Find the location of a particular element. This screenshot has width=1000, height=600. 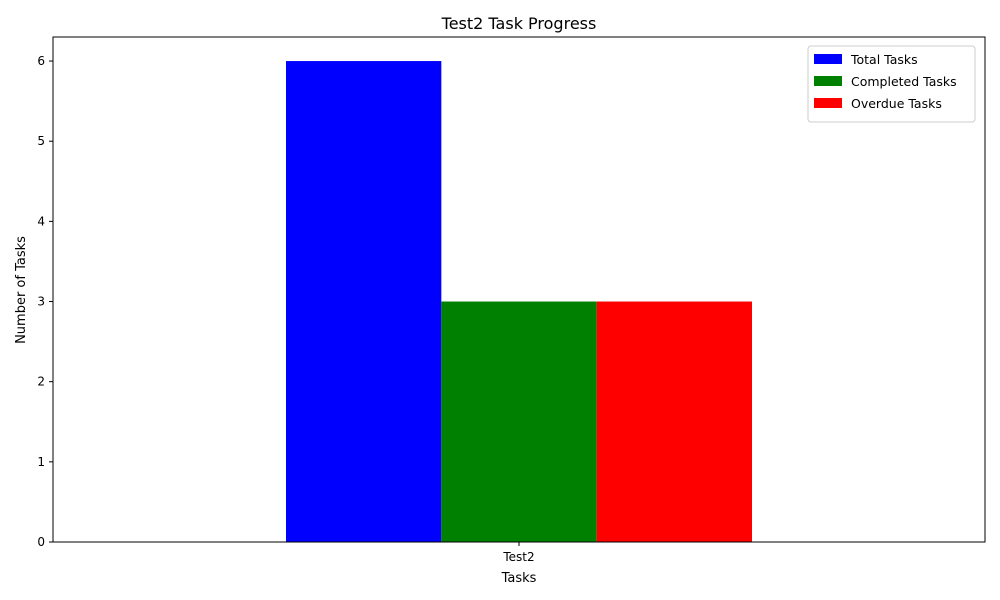

legend-box is located at coordinates (891, 84).